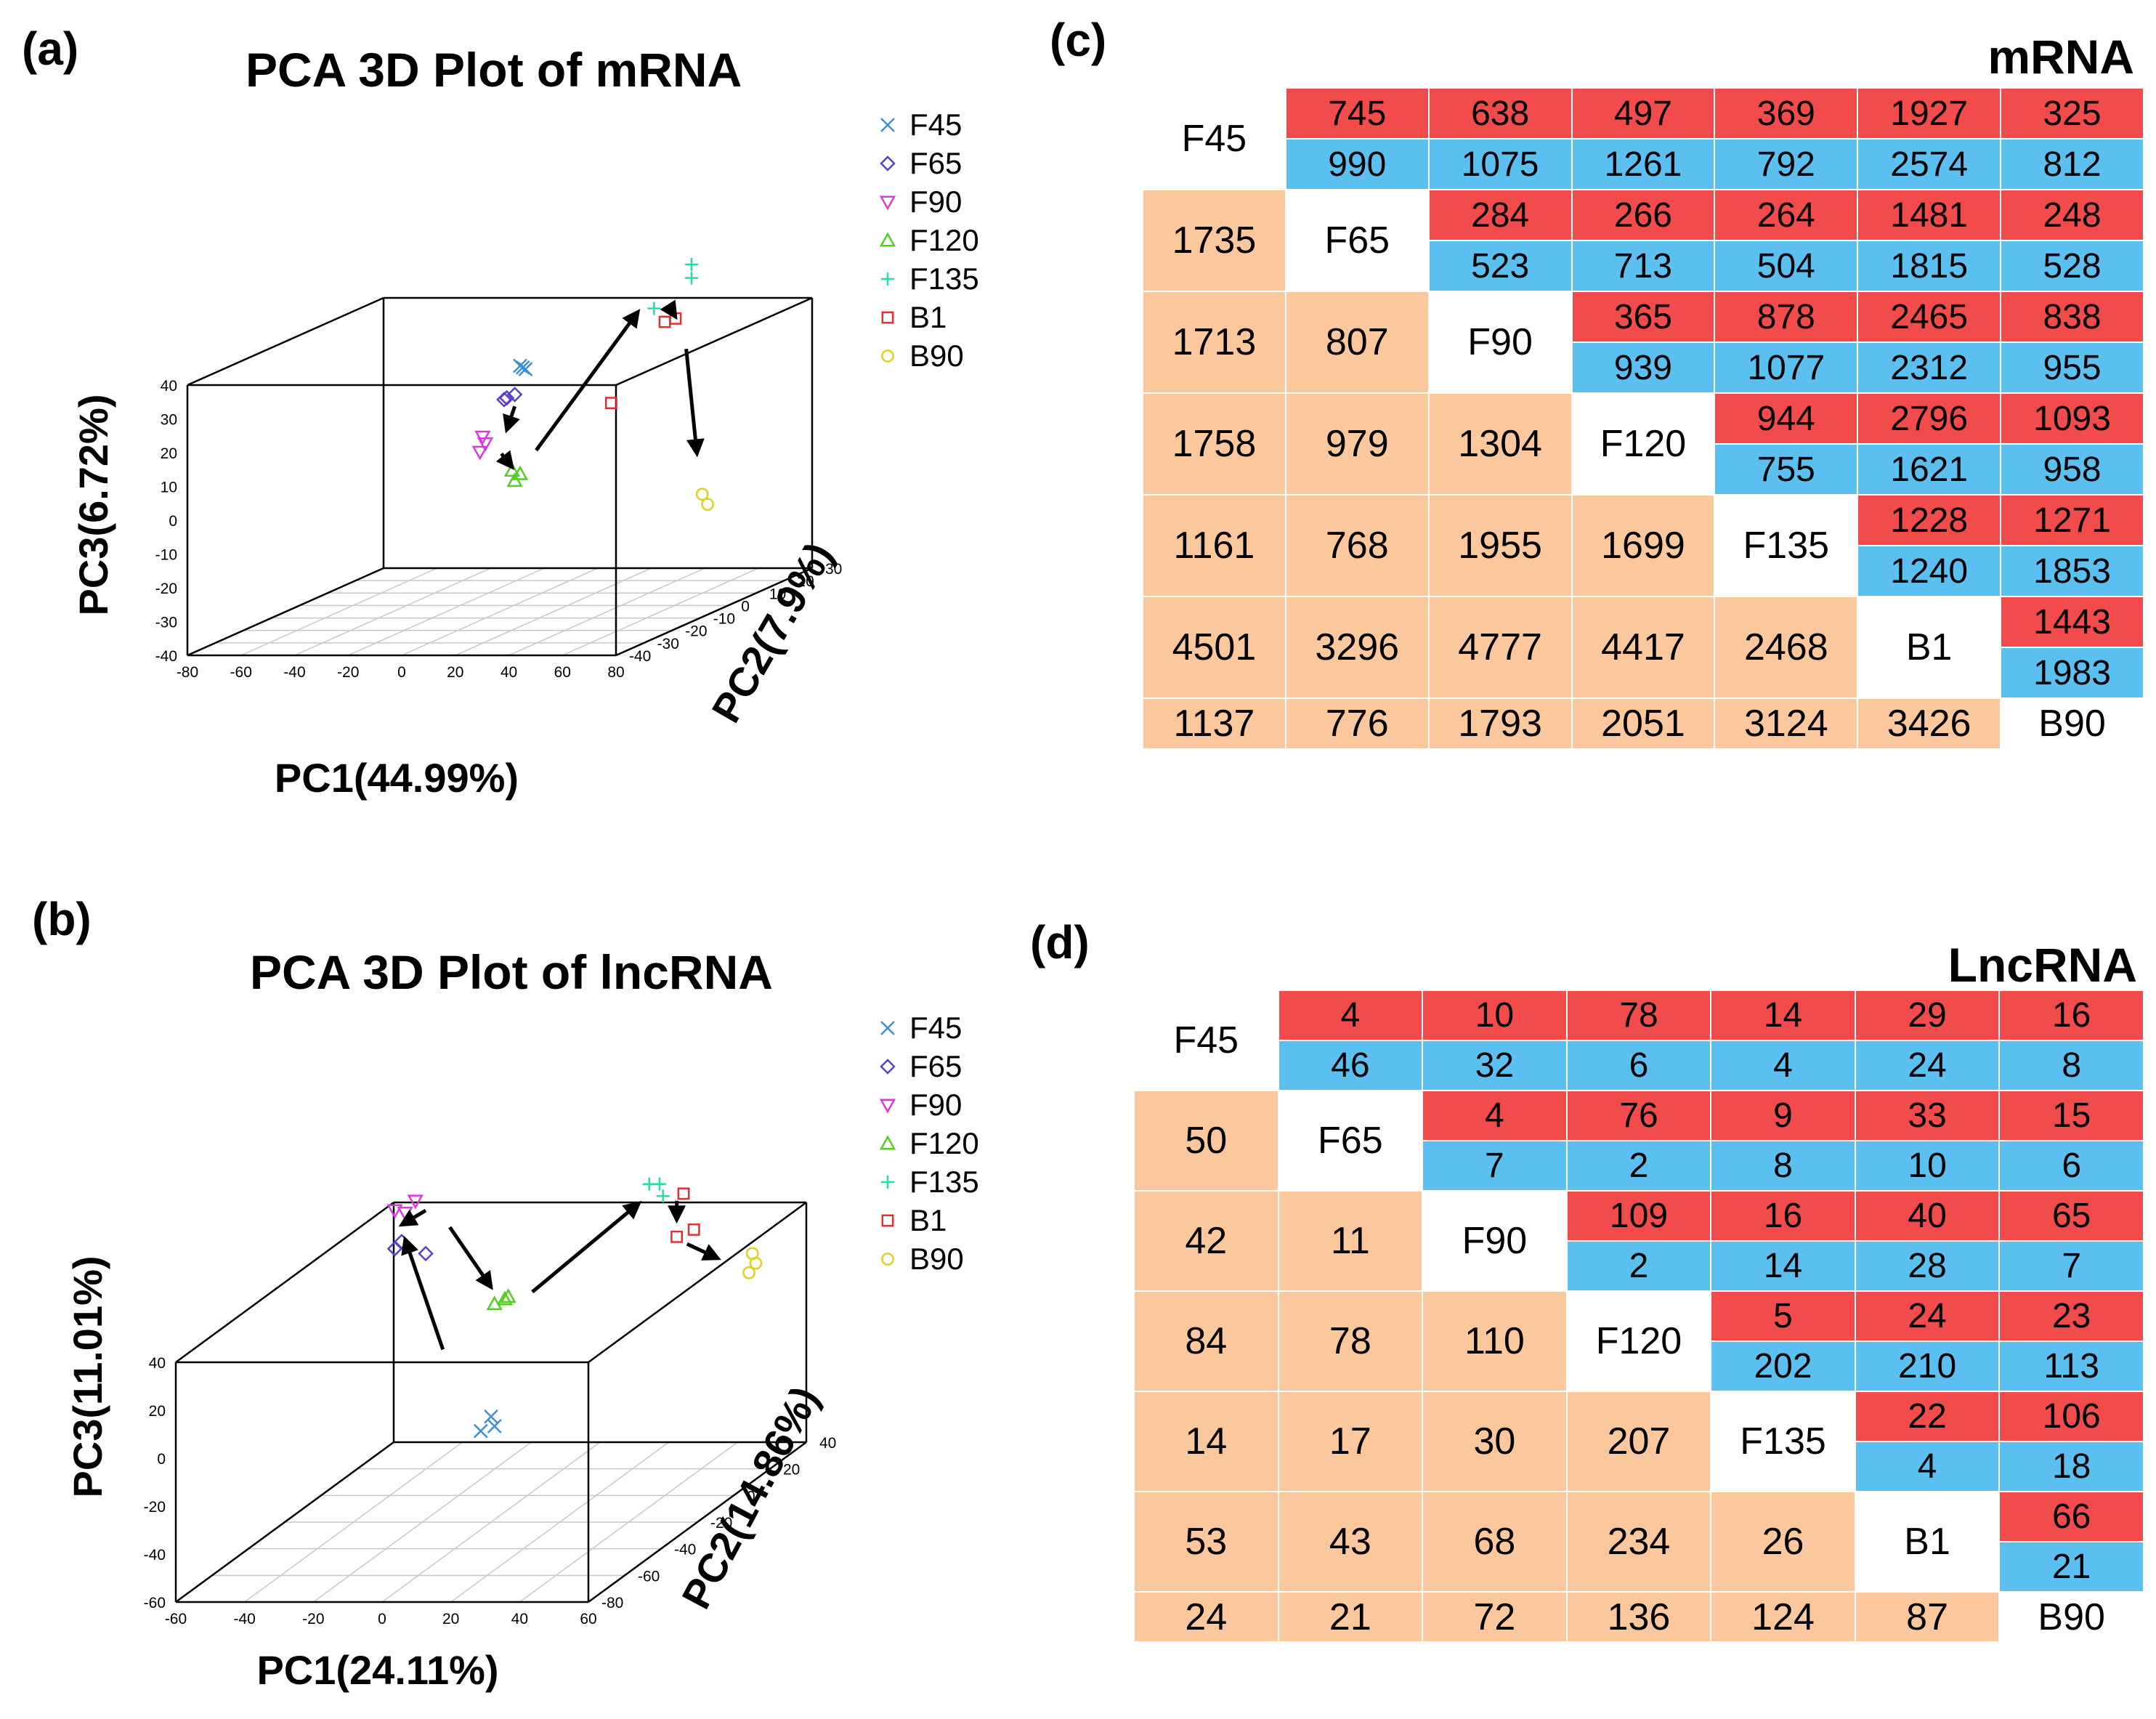 The width and height of the screenshot is (2156, 1719). Describe the element at coordinates (1786, 545) in the screenshot. I see `diagonal-label-f135: F135` at that location.